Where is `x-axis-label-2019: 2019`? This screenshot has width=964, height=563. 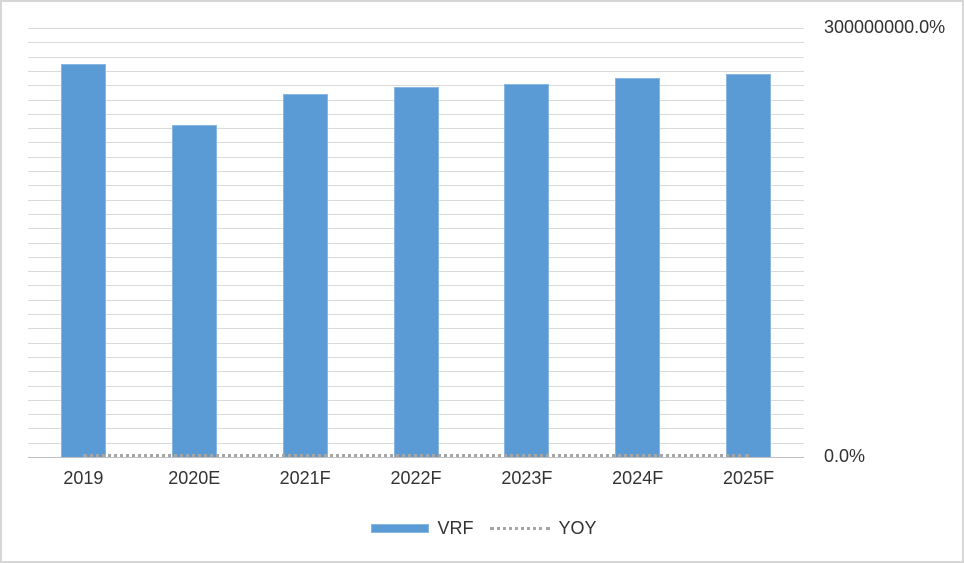
x-axis-label-2019: 2019 is located at coordinates (83, 478).